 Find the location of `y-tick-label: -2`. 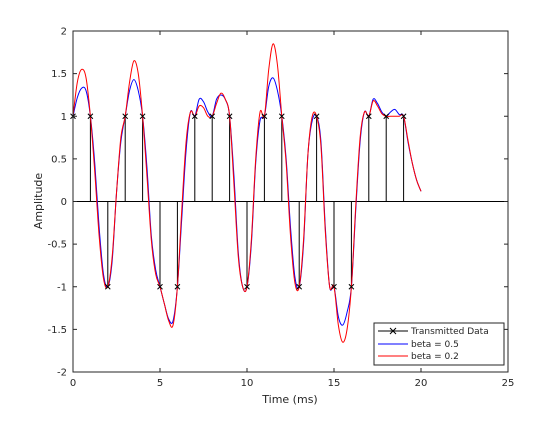

y-tick-label: -2 is located at coordinates (62, 373).